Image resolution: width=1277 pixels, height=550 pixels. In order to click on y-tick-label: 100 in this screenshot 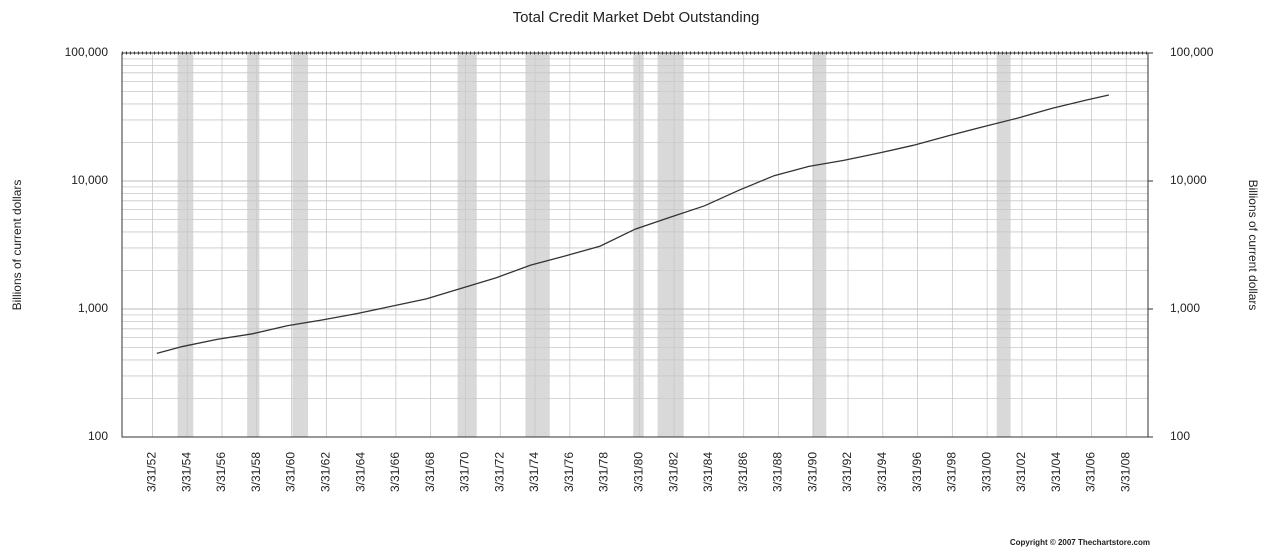, I will do `click(98, 436)`.